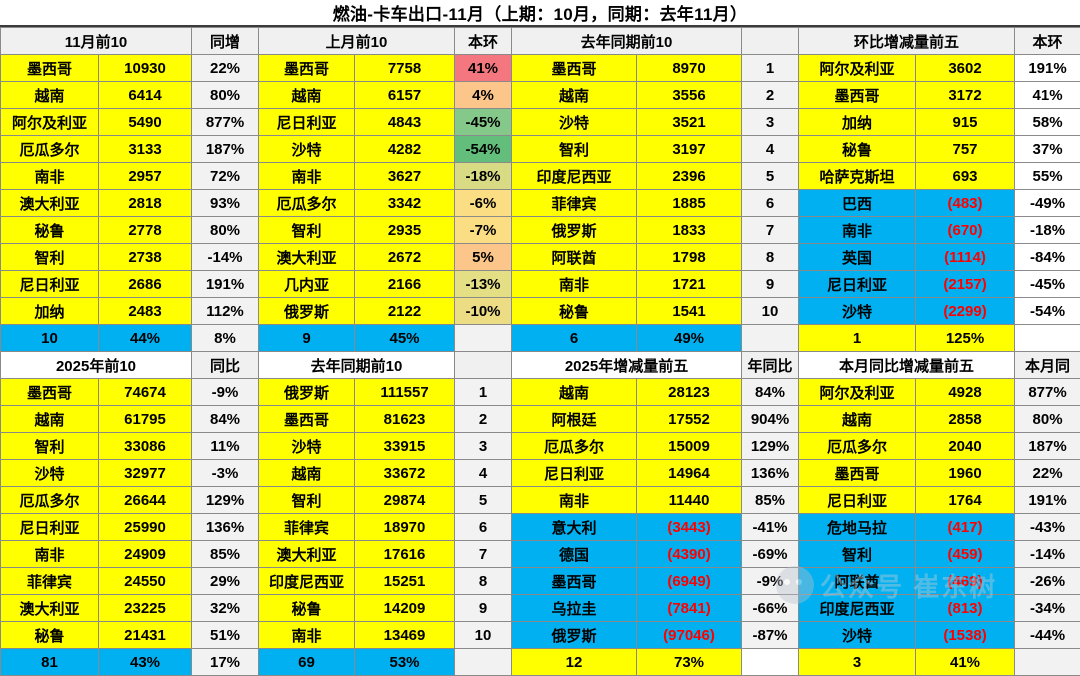 The width and height of the screenshot is (1080, 676). I want to click on value-cell: 3197, so click(689, 149).